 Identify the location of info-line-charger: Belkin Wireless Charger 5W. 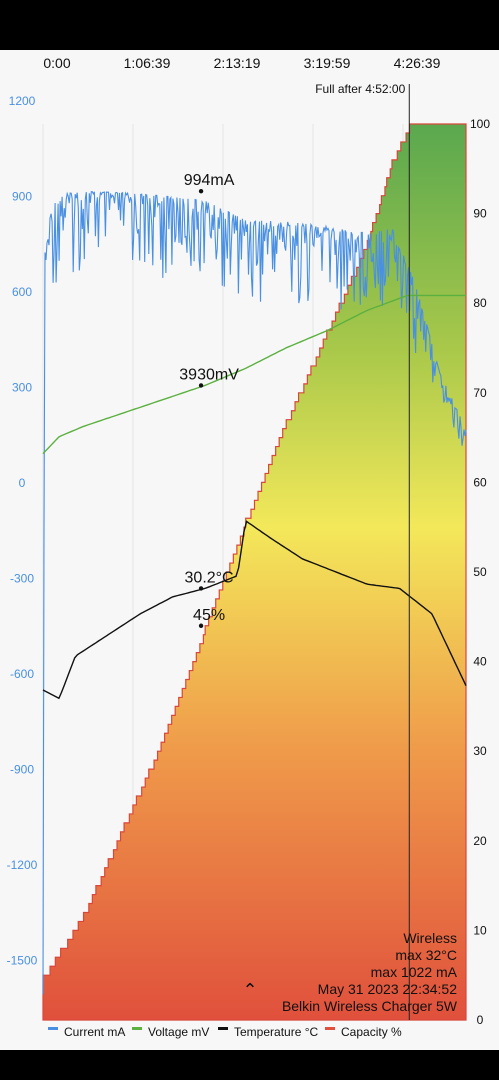
(369, 1006).